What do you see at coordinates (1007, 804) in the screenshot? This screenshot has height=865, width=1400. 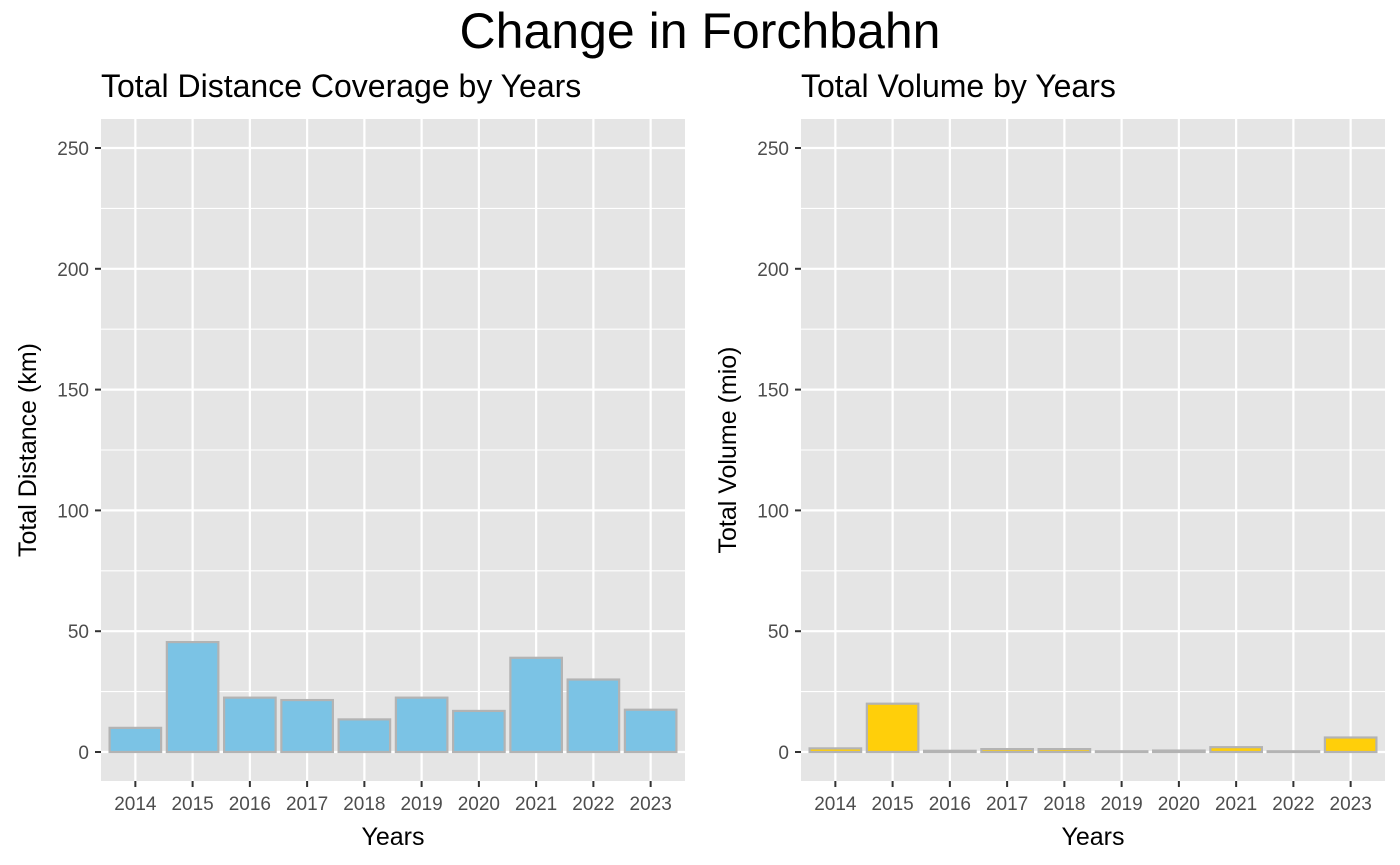 I see `volume-x-tick-label: 2017` at bounding box center [1007, 804].